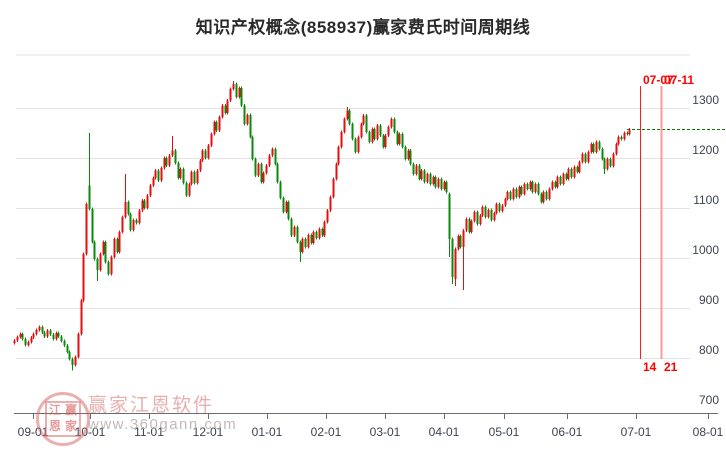 The image size is (726, 450). Describe the element at coordinates (709, 350) in the screenshot. I see `y-axis-label: 800` at that location.